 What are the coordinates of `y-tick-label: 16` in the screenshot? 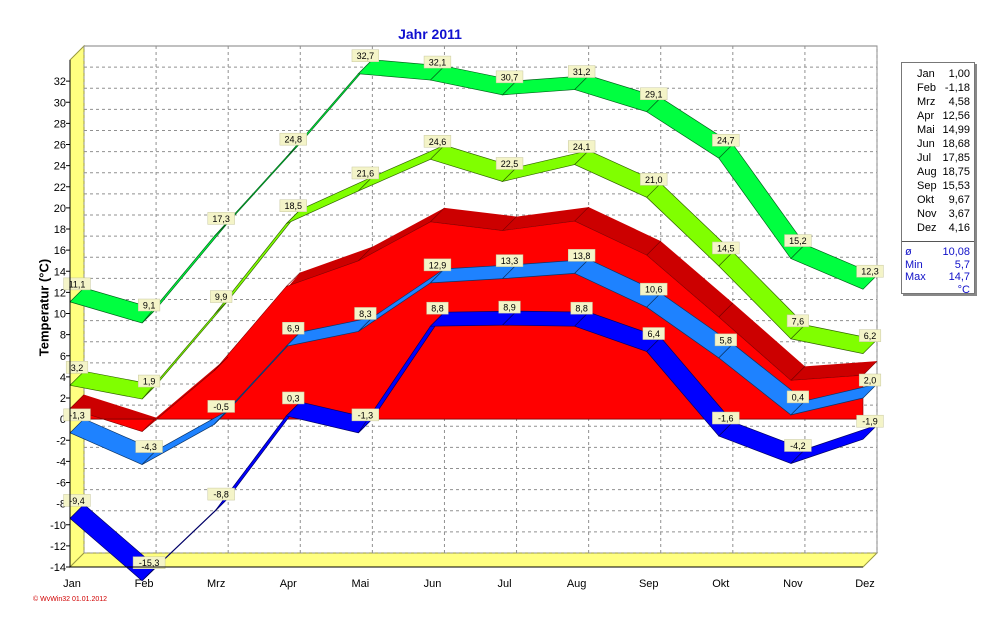 It's located at (60, 251).